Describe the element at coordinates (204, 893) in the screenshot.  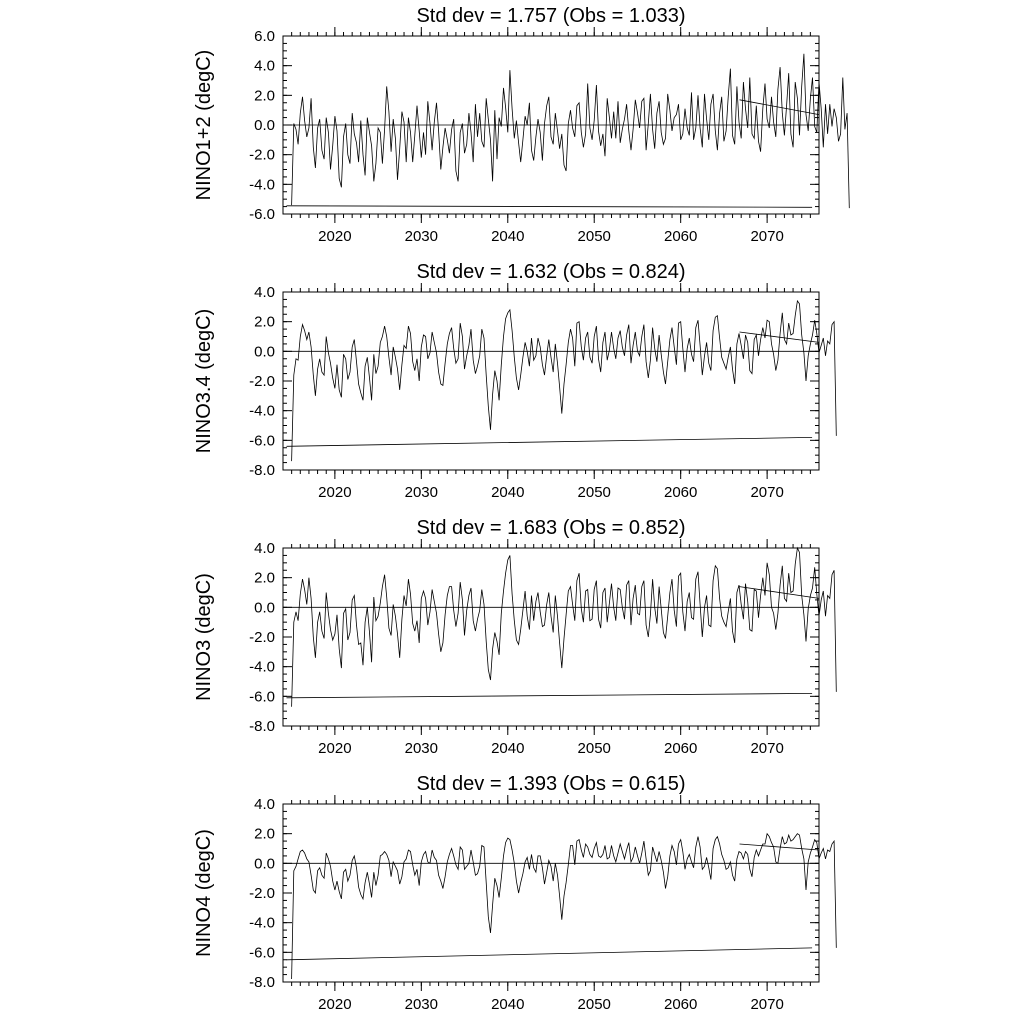
I see `y-axis-label: NINO4 (degC)` at that location.